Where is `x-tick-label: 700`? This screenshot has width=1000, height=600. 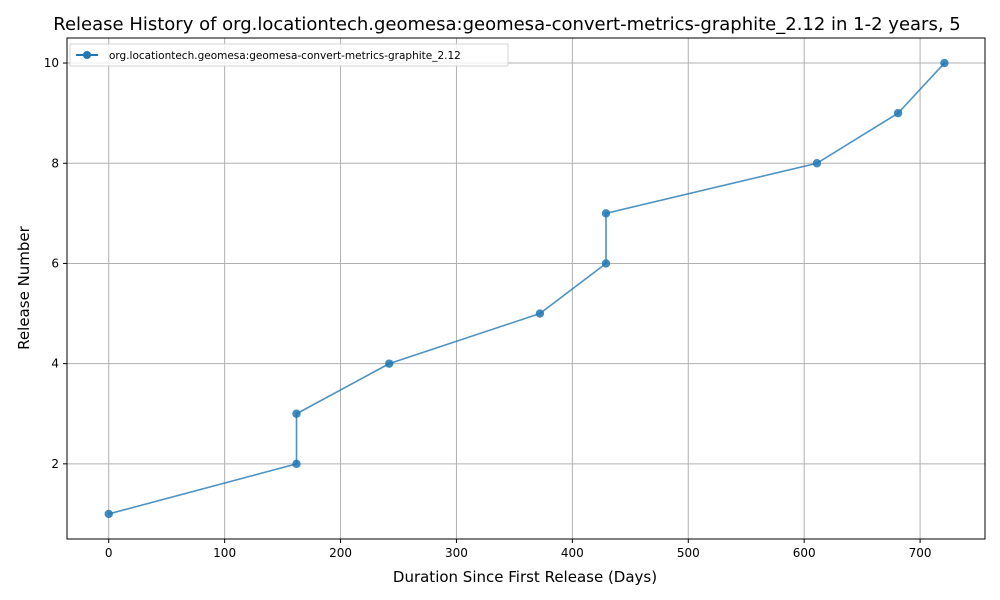
x-tick-label: 700 is located at coordinates (920, 553).